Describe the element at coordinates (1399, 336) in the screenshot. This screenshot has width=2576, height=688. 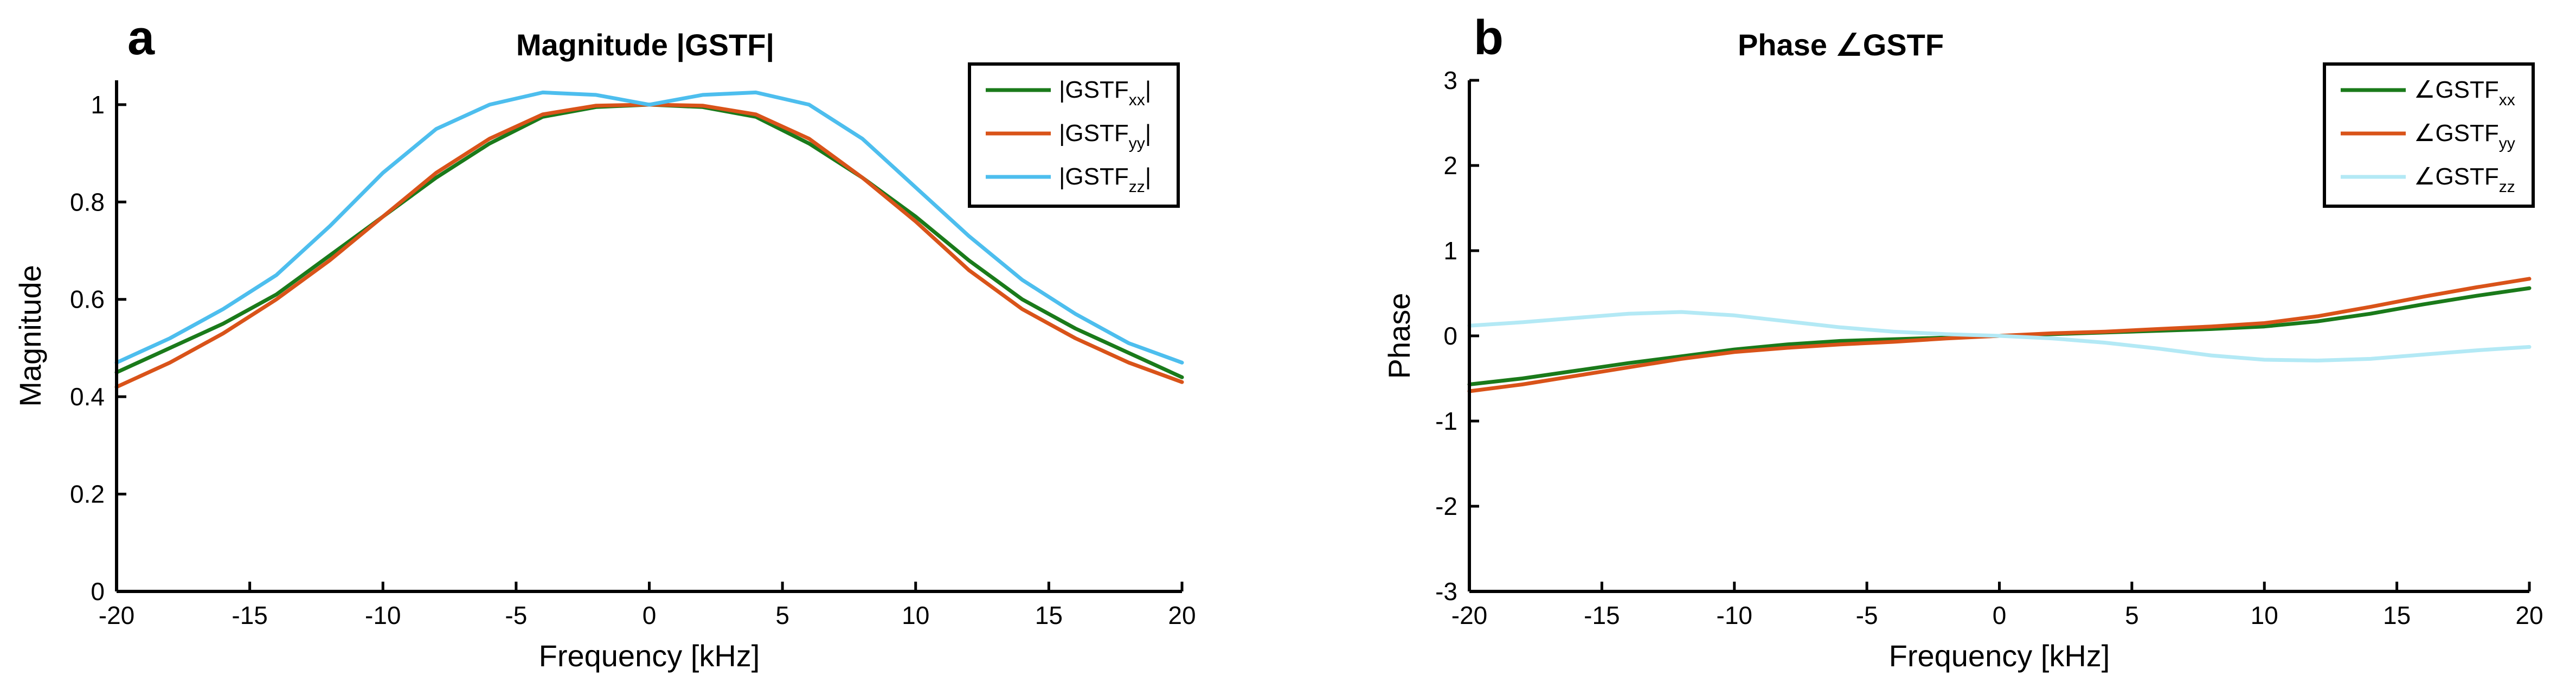
I see `y-axis-label: Phase` at that location.